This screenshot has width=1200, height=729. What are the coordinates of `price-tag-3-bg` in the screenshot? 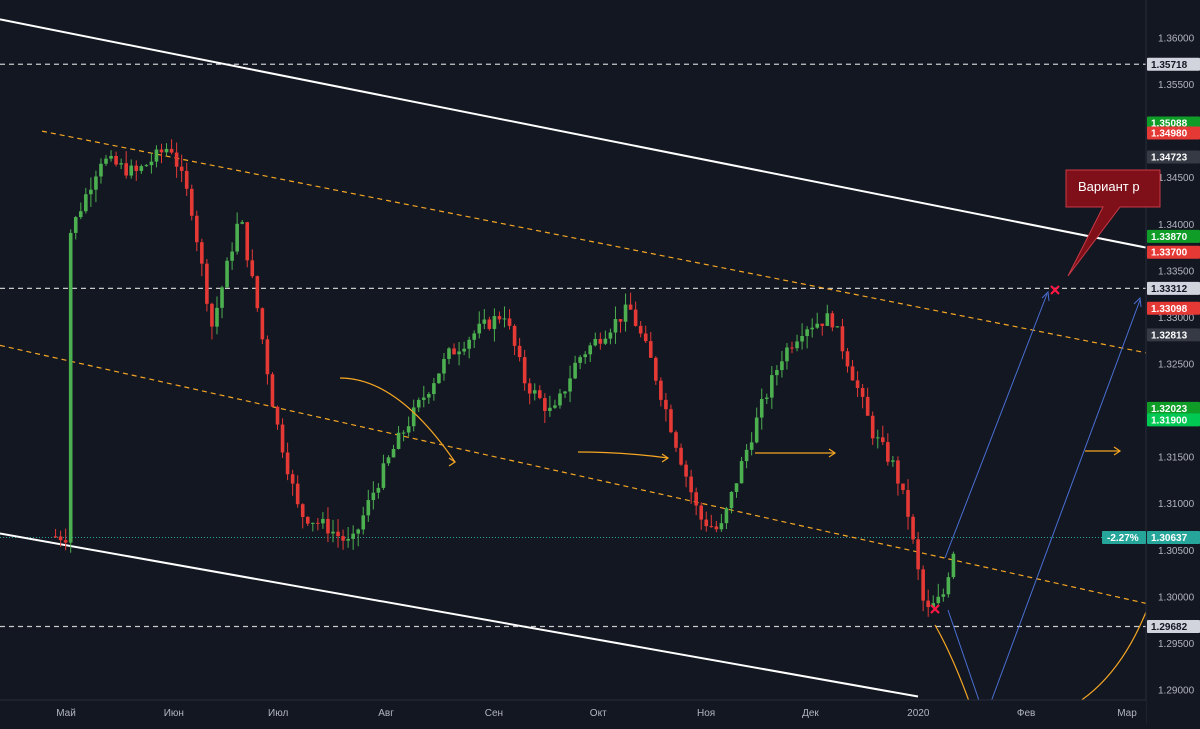 It's located at (1173, 236).